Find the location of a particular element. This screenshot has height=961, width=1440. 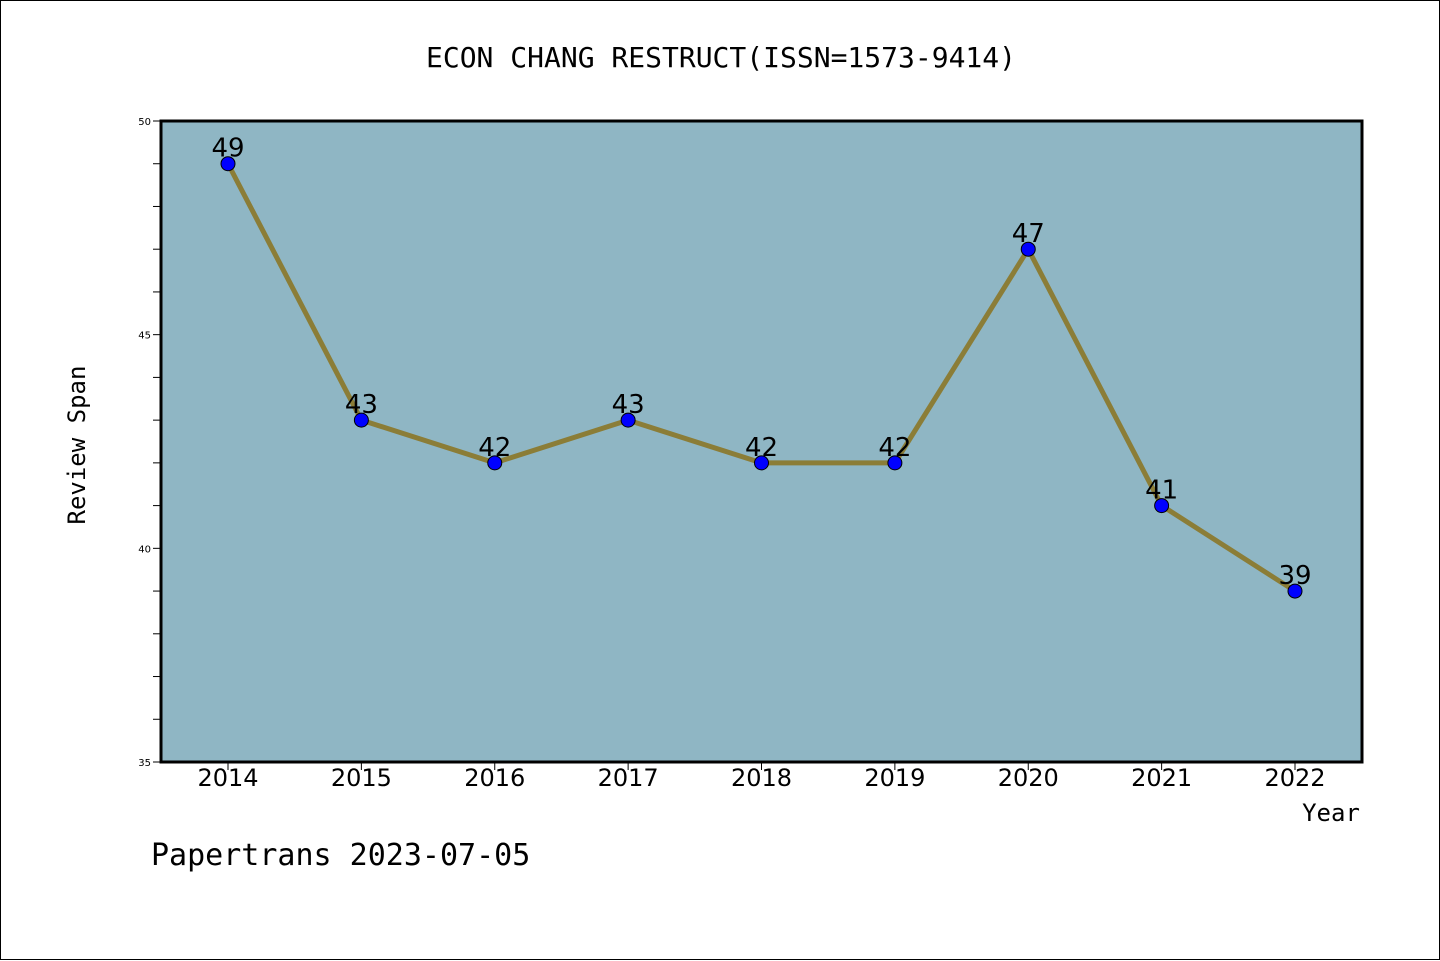

y-axis-ticks: 35 40 45 50 is located at coordinates (149, 443).